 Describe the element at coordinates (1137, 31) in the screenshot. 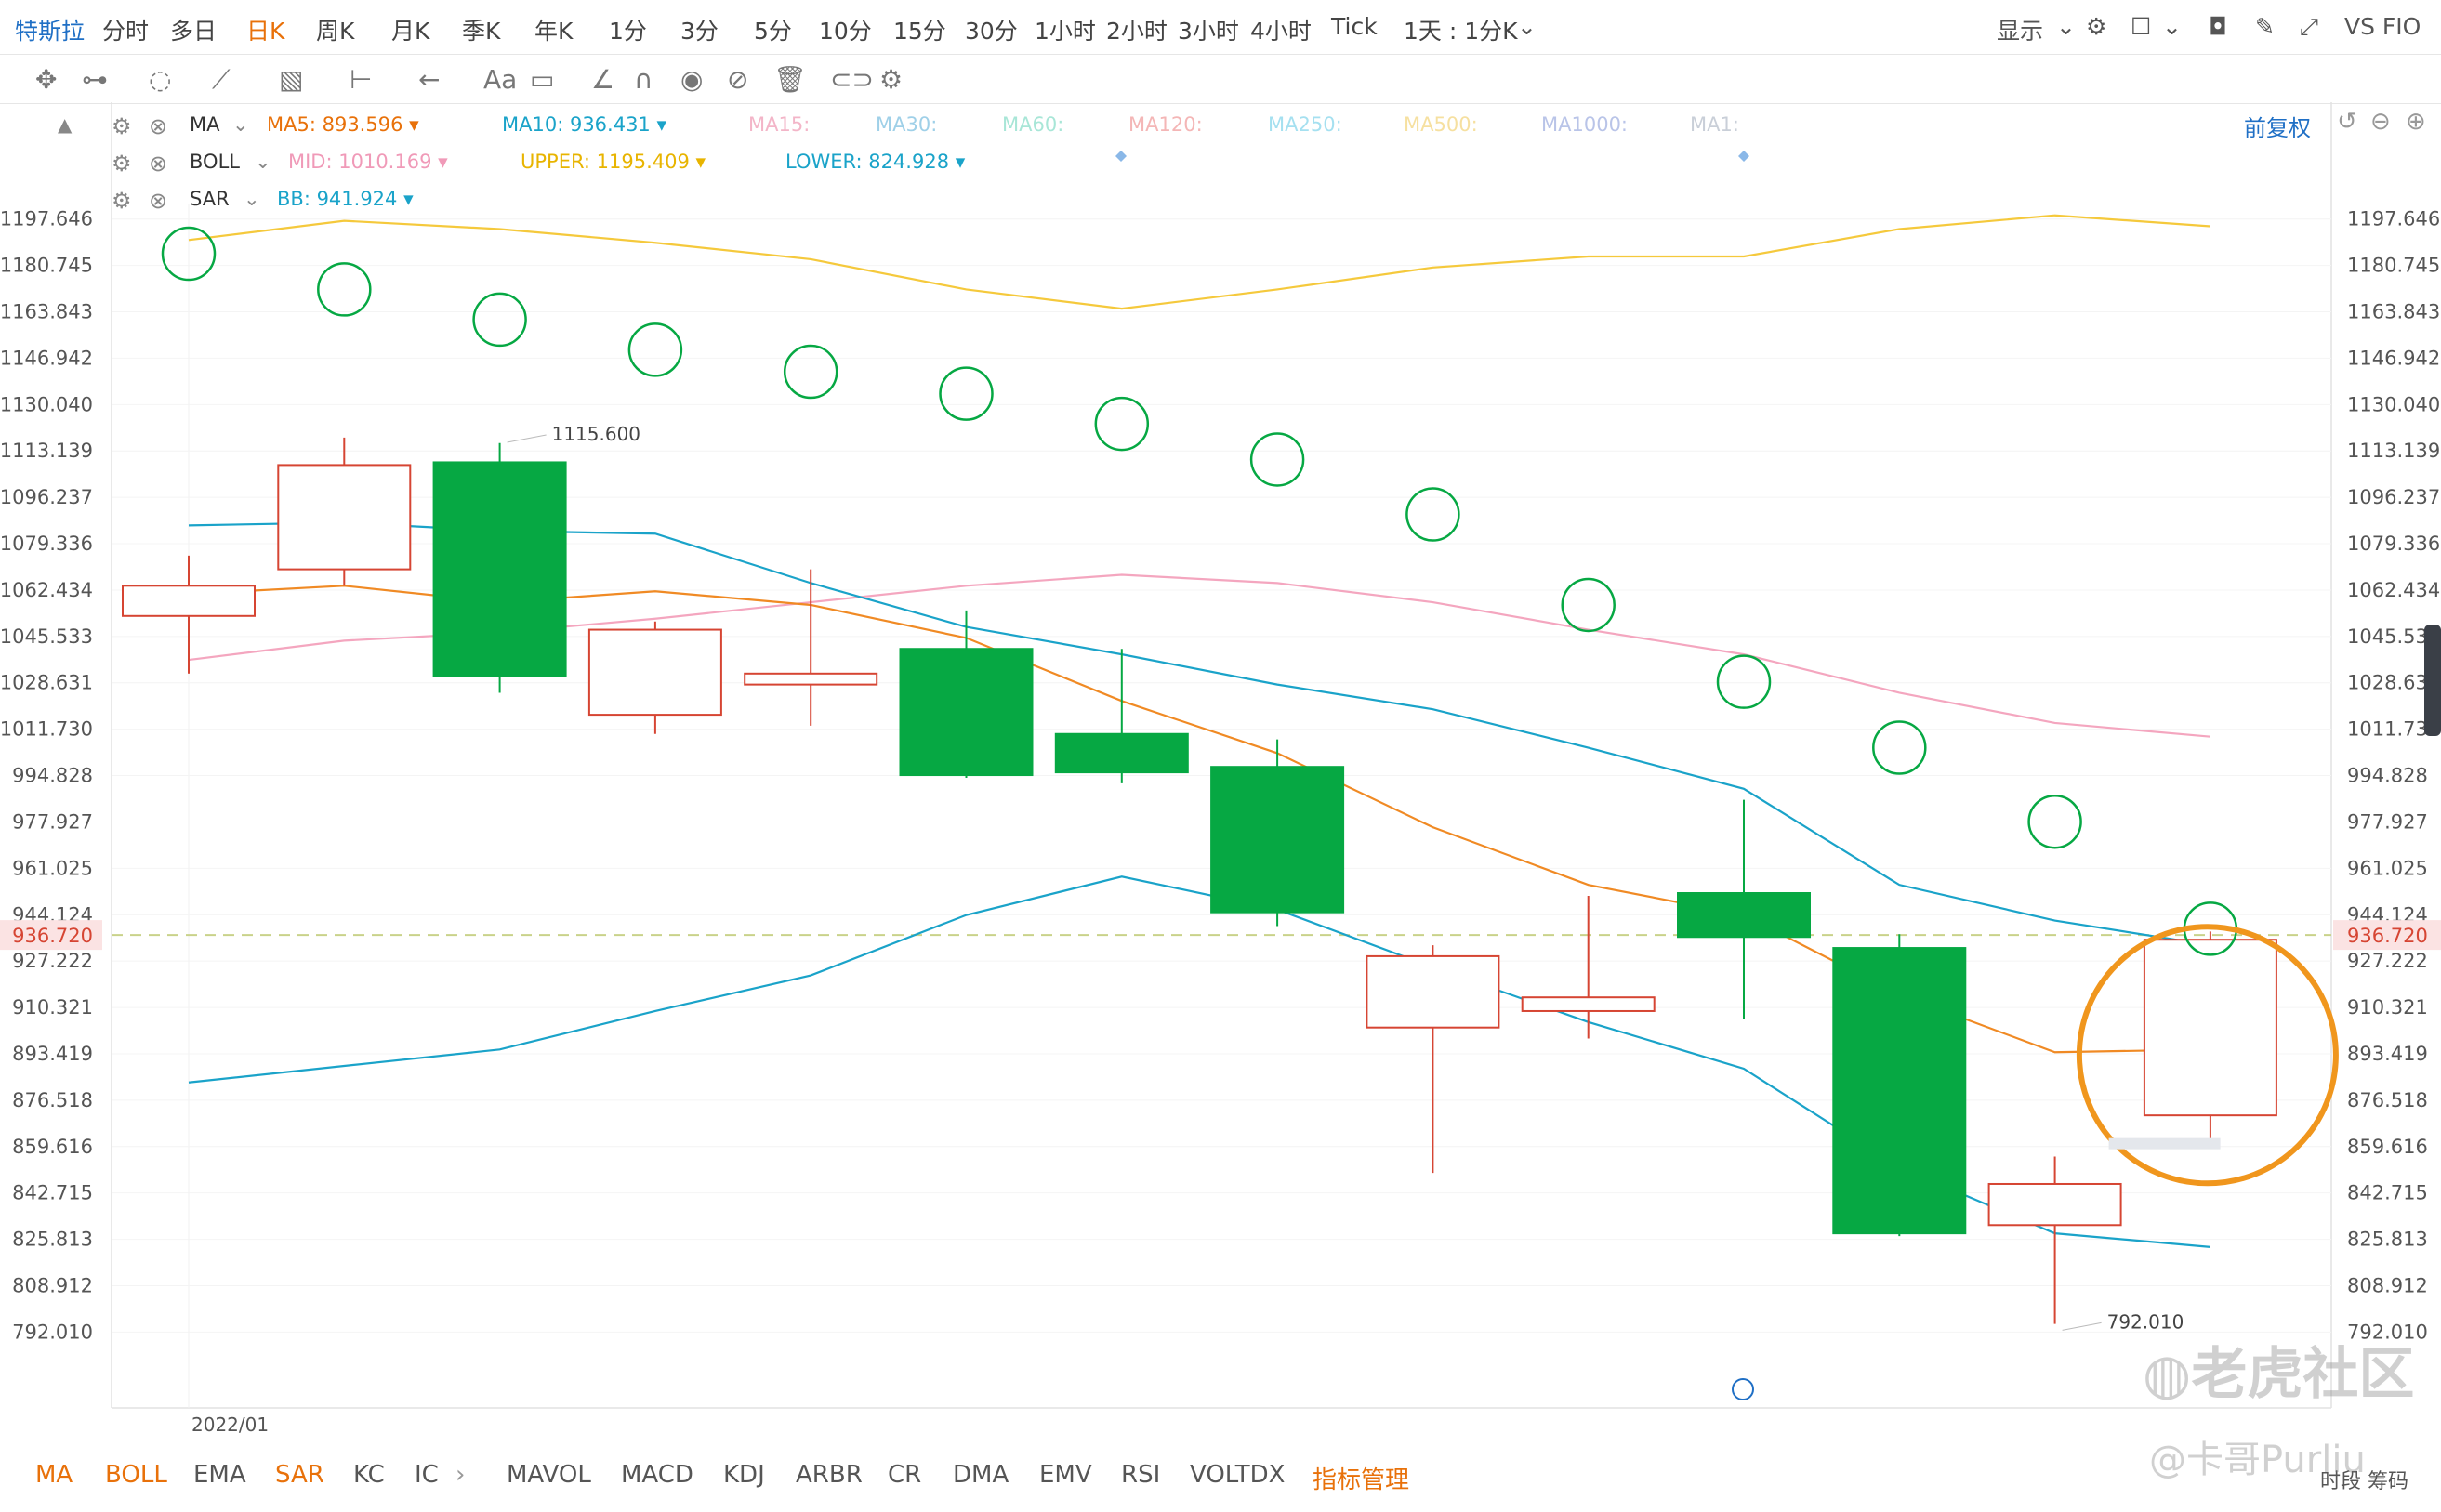

I see `period-tab: 2小时` at that location.